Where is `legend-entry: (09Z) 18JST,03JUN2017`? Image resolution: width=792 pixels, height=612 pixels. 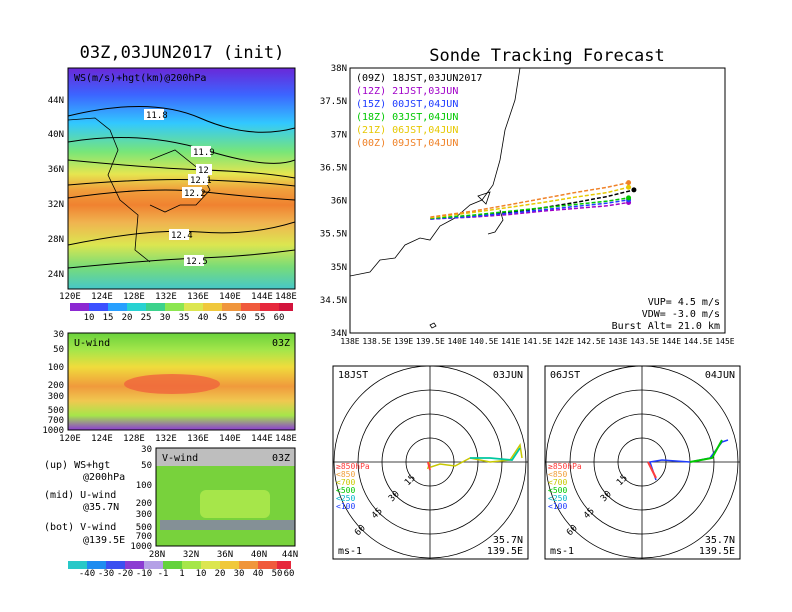
legend-entry: (09Z) 18JST,03JUN2017 is located at coordinates (419, 78).